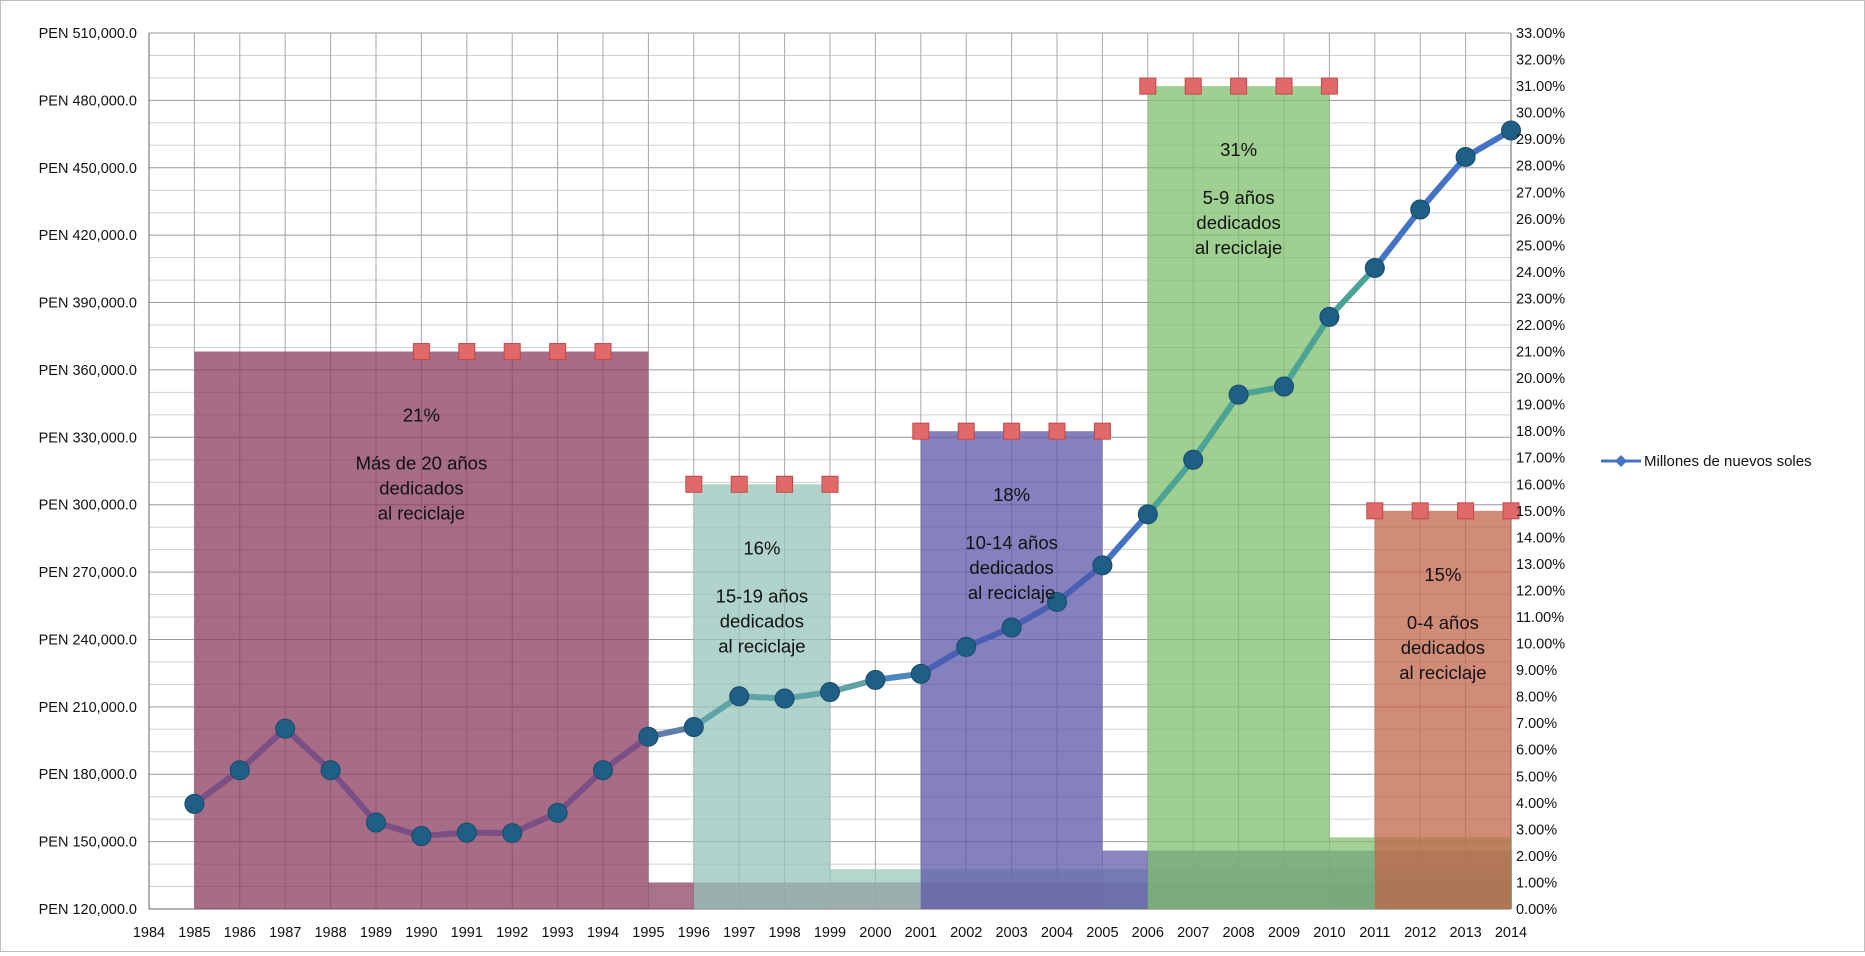 This screenshot has height=956, width=1865. Describe the element at coordinates (1540, 273) in the screenshot. I see `y2-tick-label: 24.00%` at that location.